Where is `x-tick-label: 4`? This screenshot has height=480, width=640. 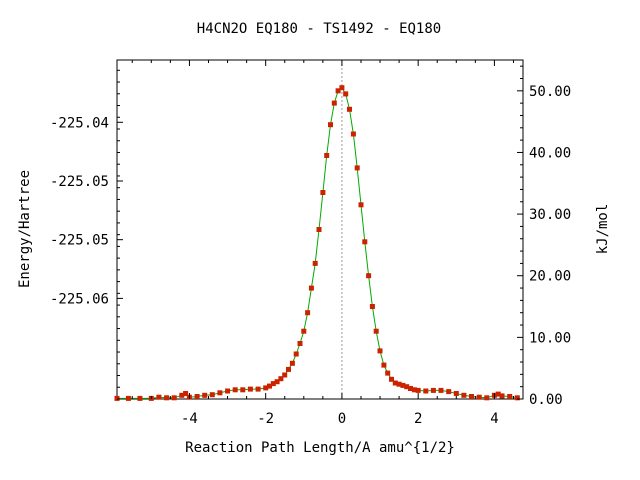 x-tick-label: 4 is located at coordinates (494, 419).